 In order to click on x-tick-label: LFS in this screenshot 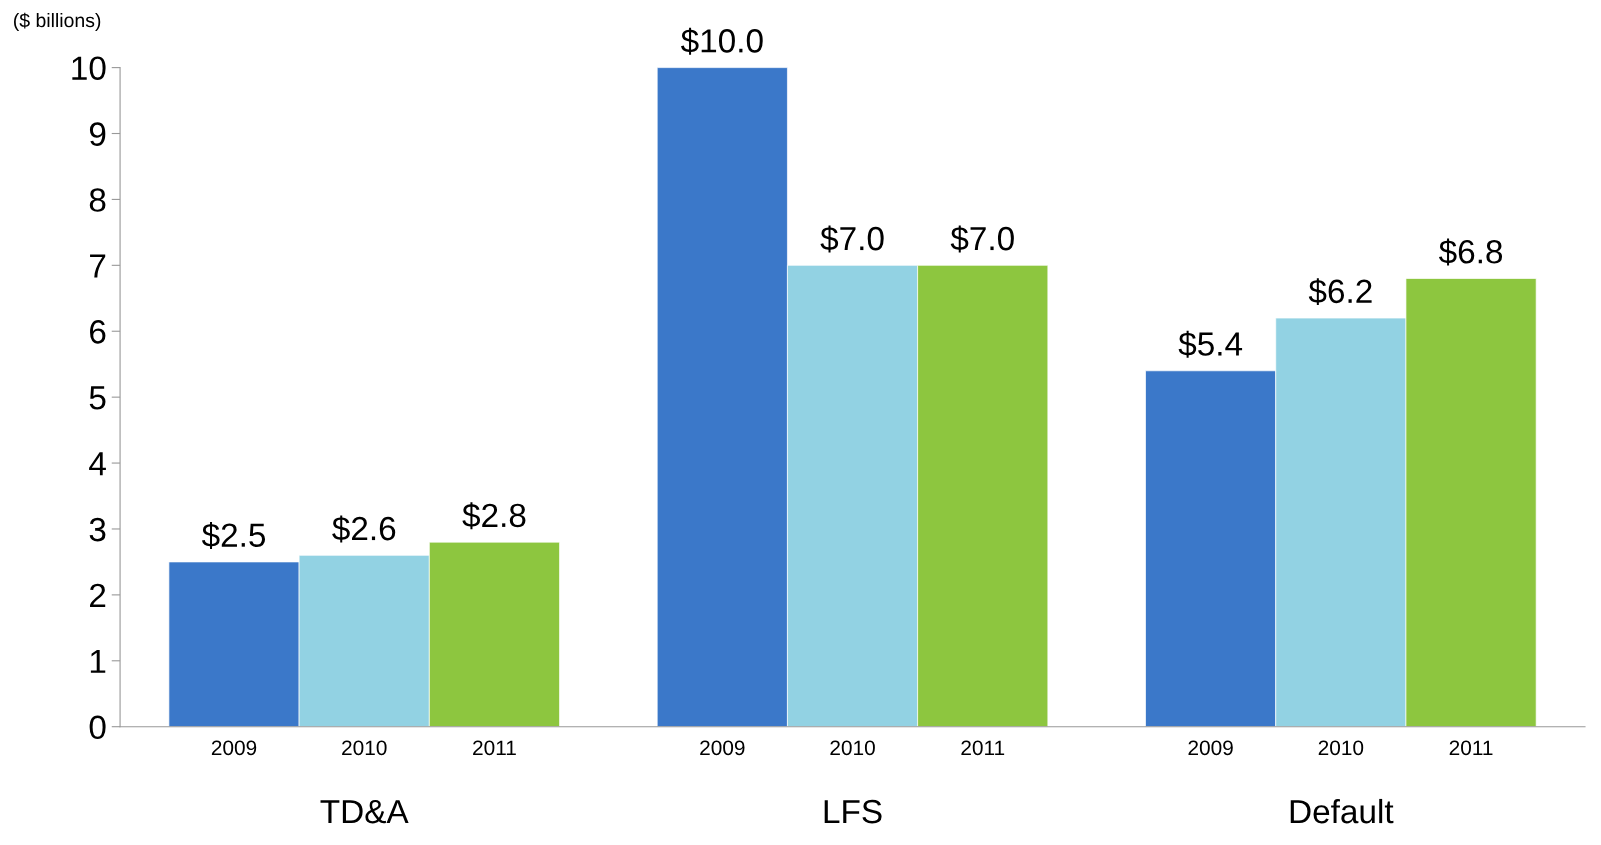, I will do `click(853, 811)`.